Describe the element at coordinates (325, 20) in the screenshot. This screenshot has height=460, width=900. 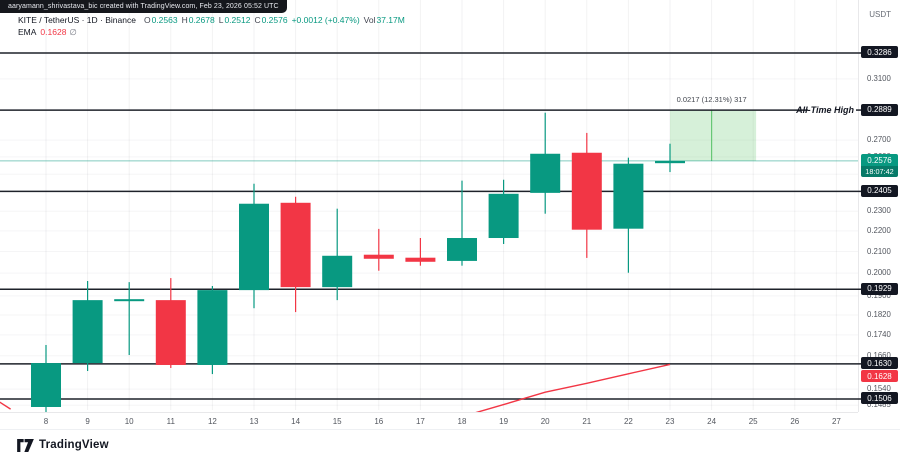
I see `change-value: +0.0012 (+0.47%)` at that location.